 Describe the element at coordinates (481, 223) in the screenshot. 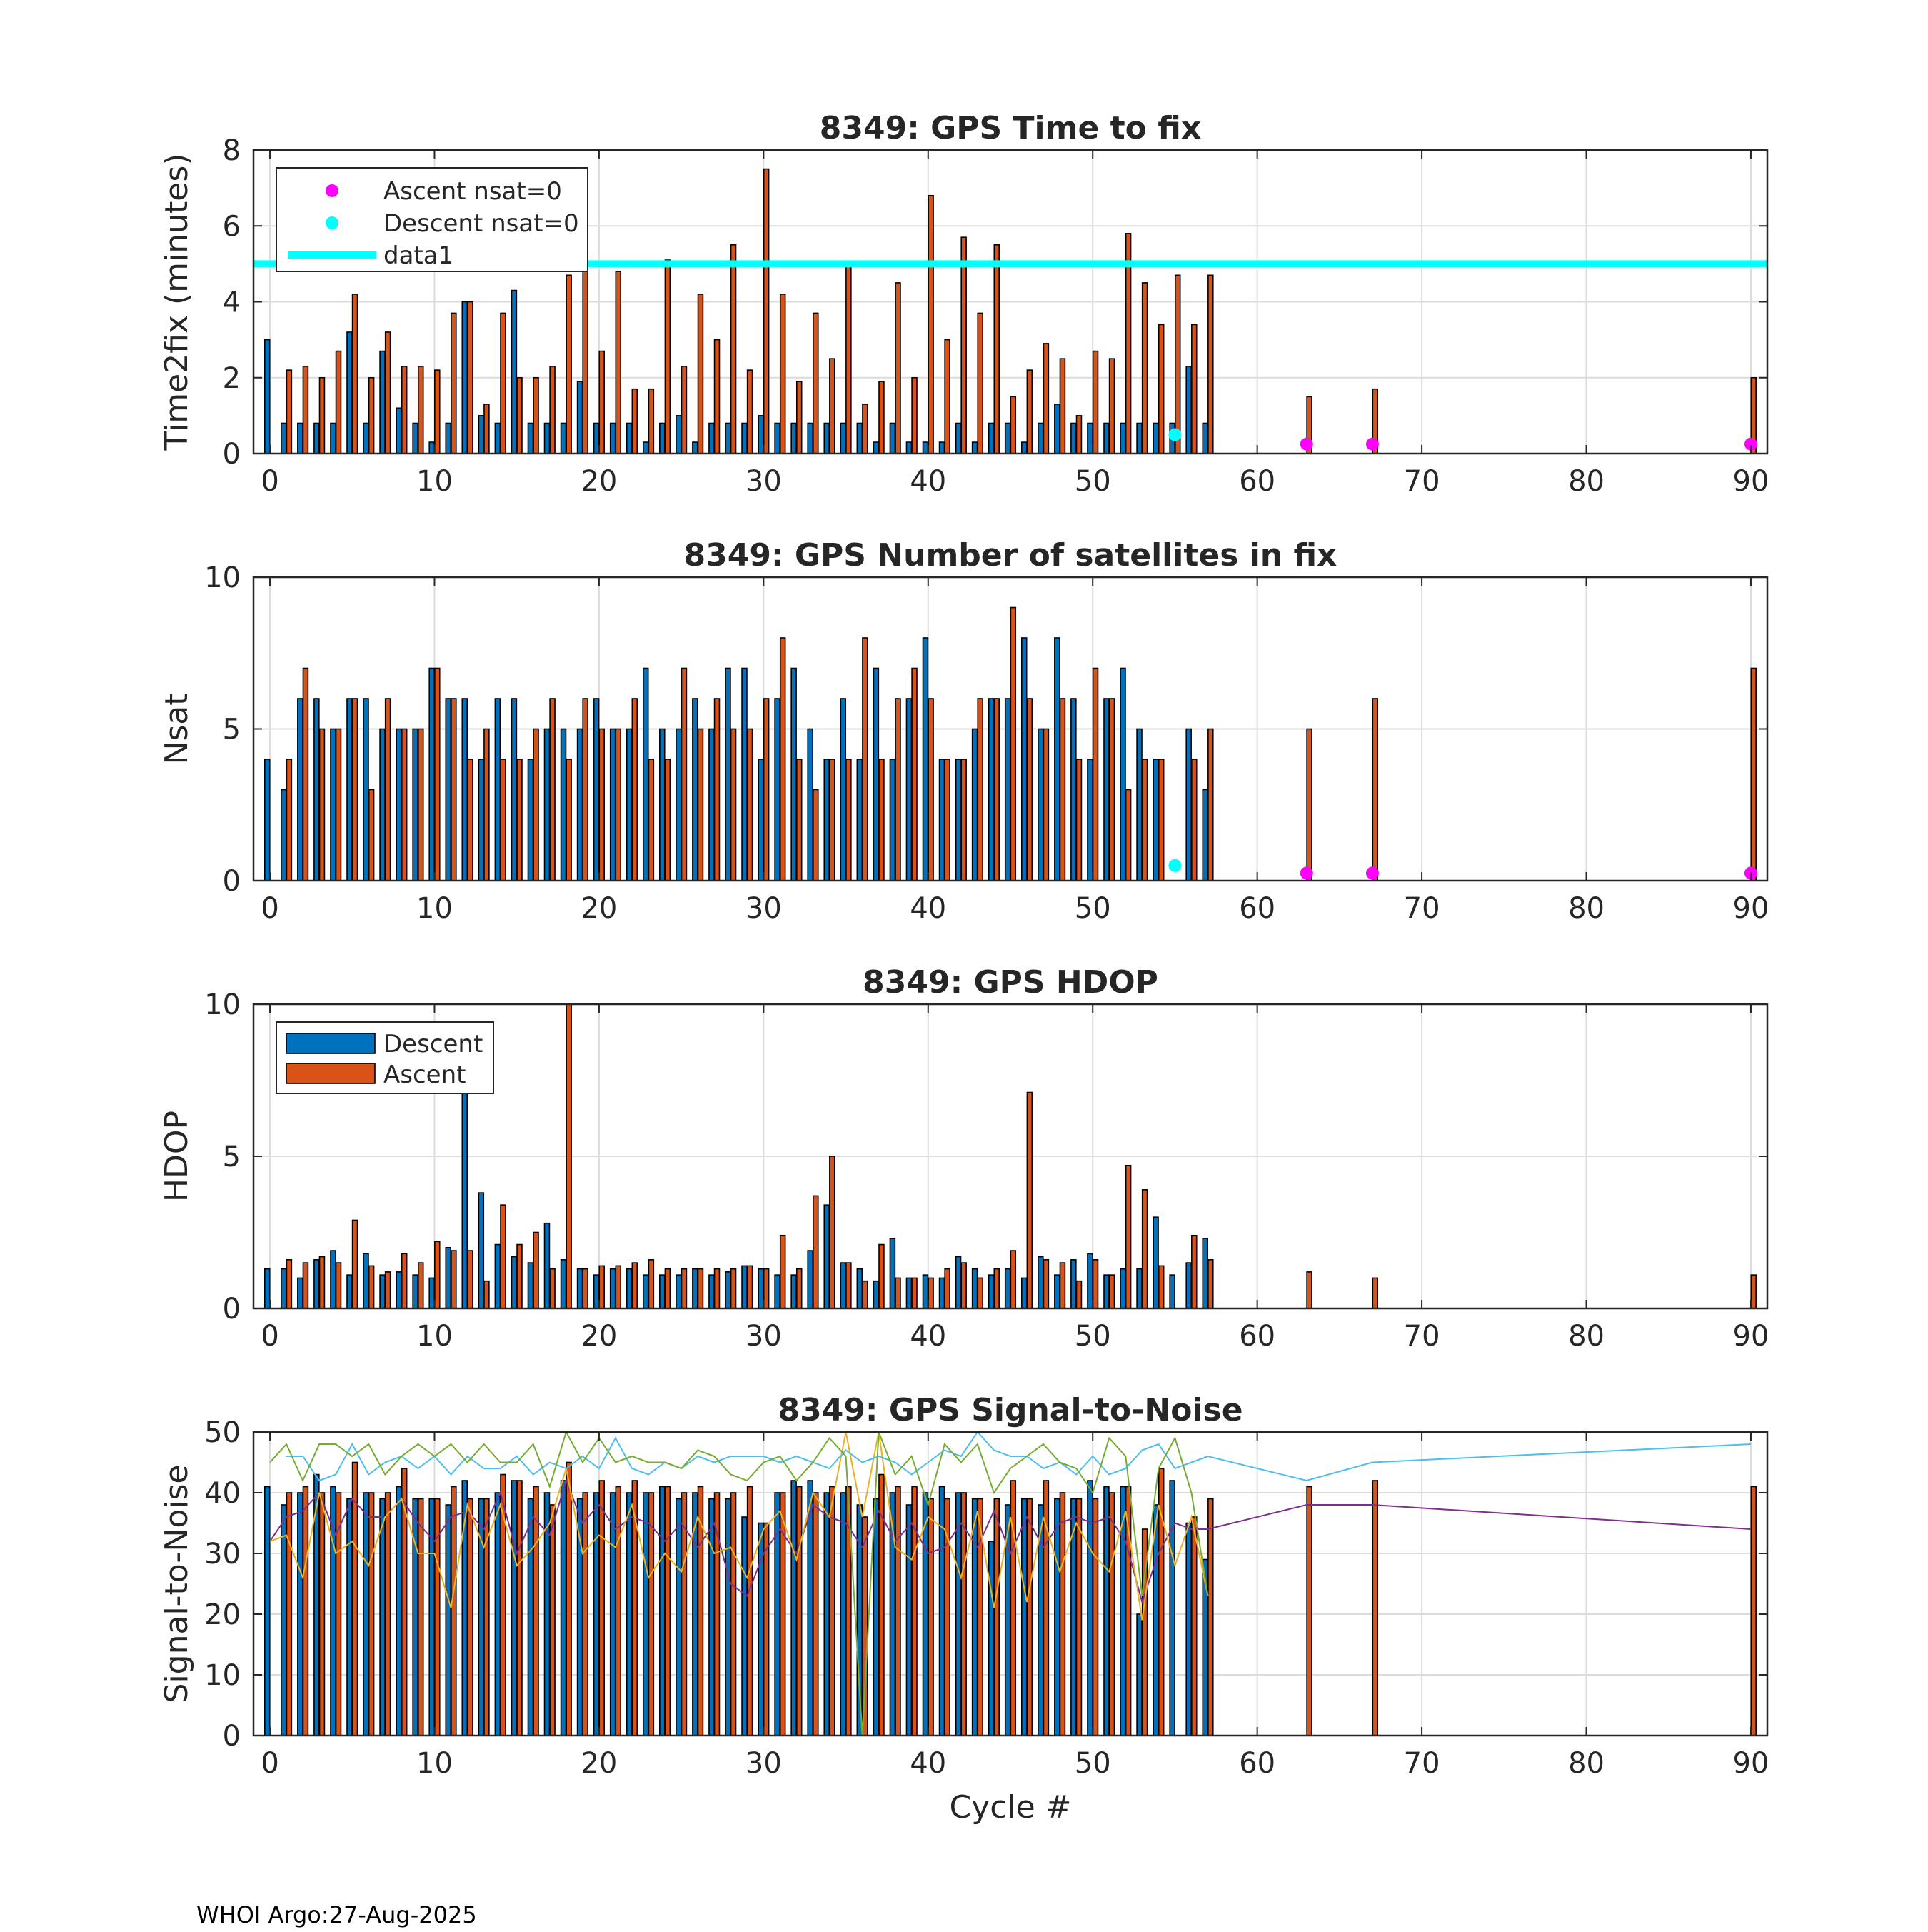

I see `legend-label: Descent nsat=0` at that location.